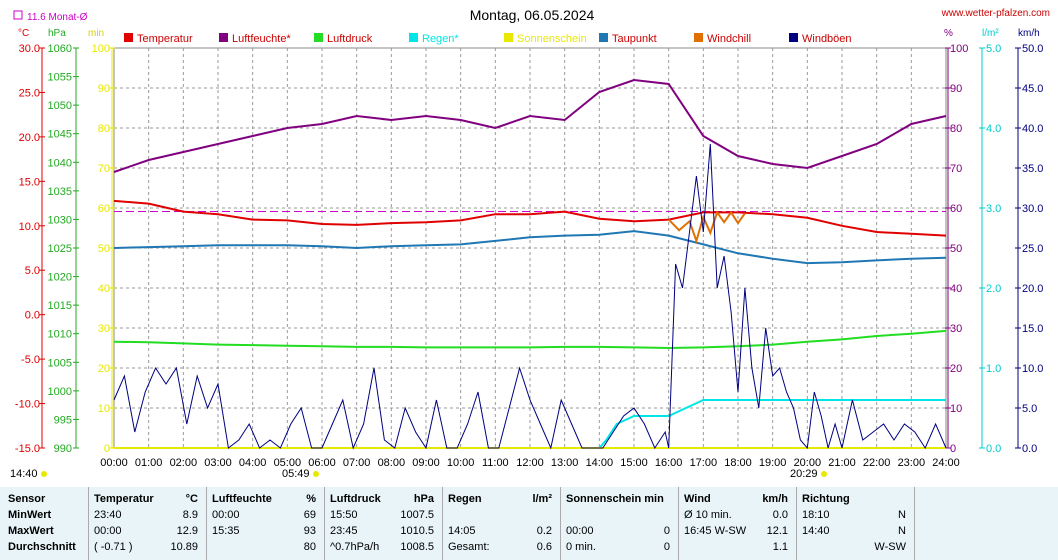 The height and width of the screenshot is (560, 1058). What do you see at coordinates (956, 249) in the screenshot?
I see `axis-pct-tick: 50` at bounding box center [956, 249].